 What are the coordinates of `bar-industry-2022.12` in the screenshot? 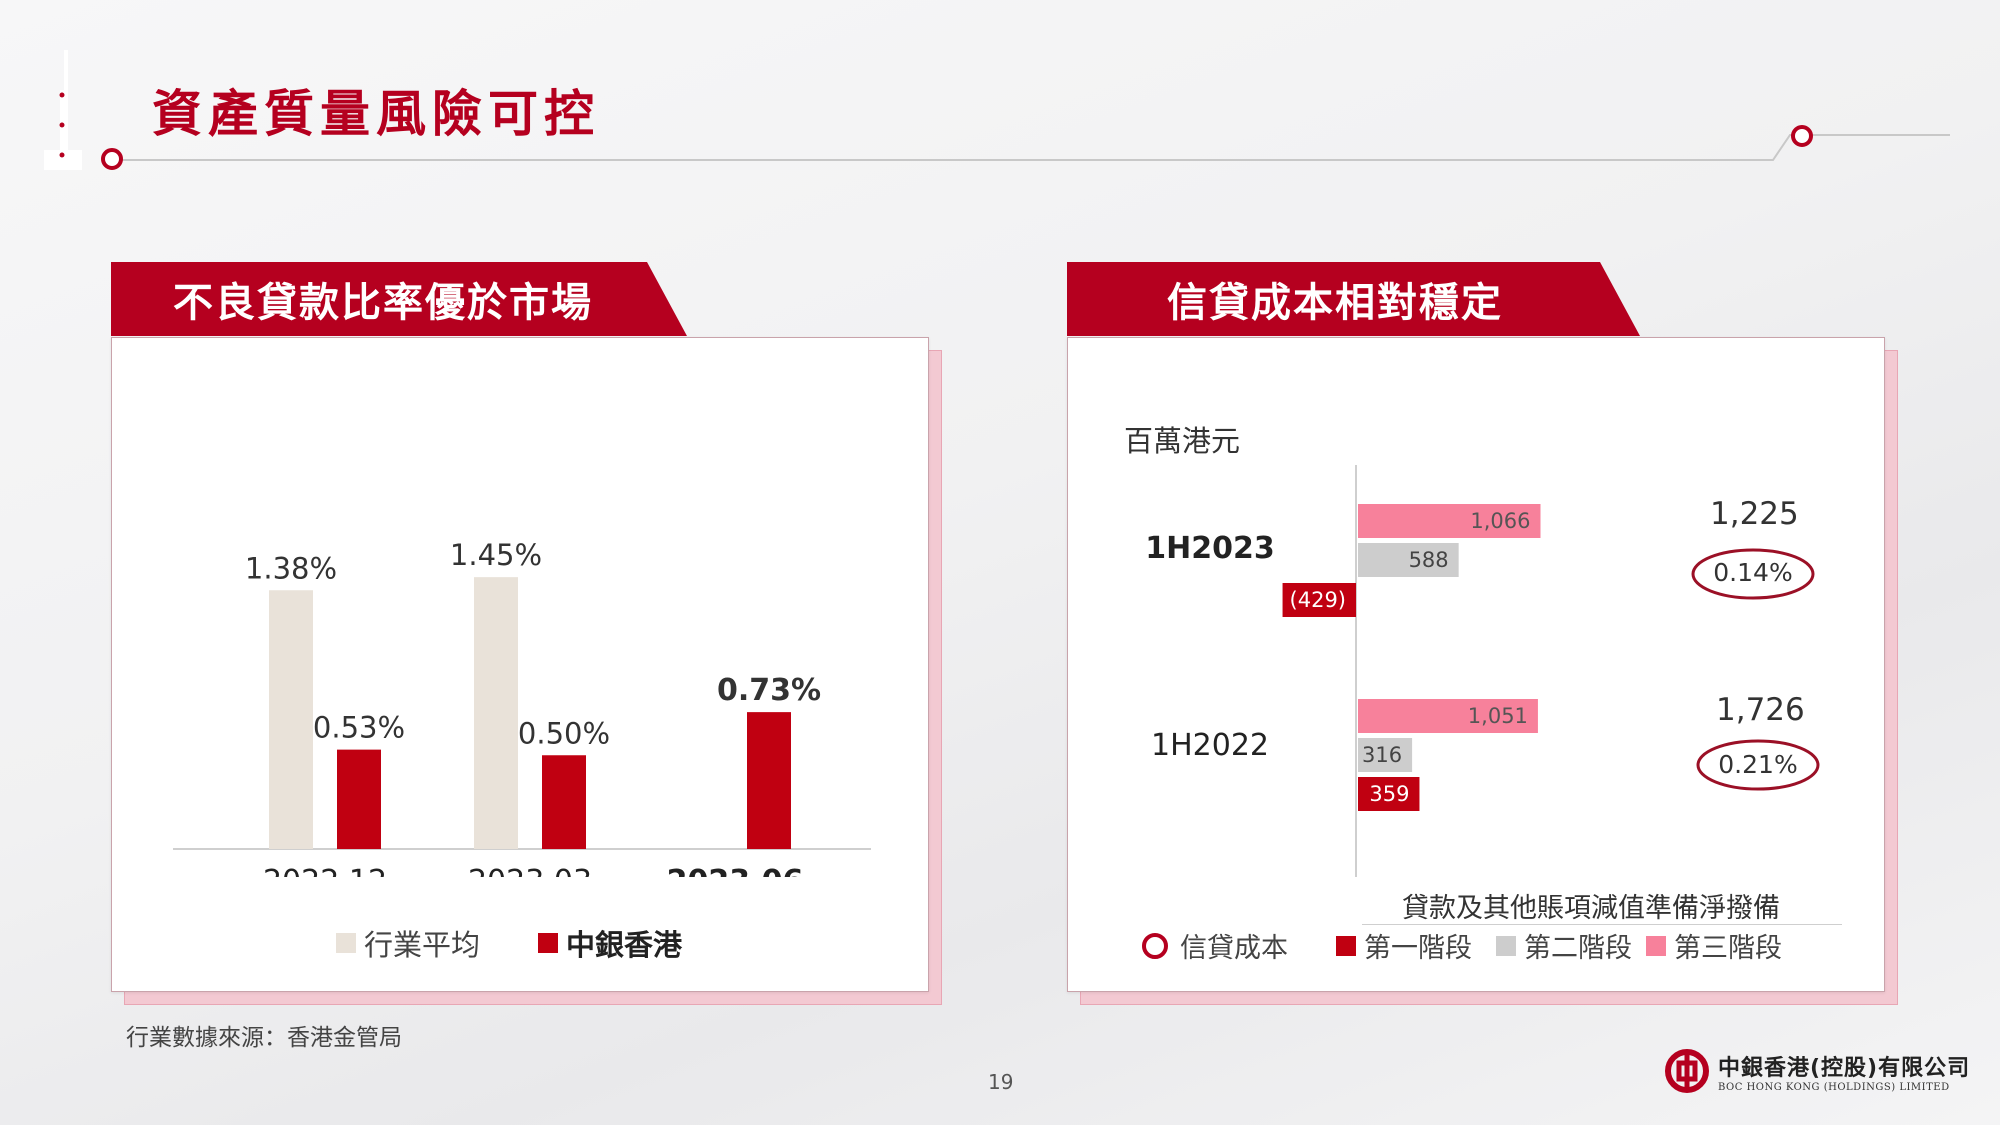 It's located at (291, 719).